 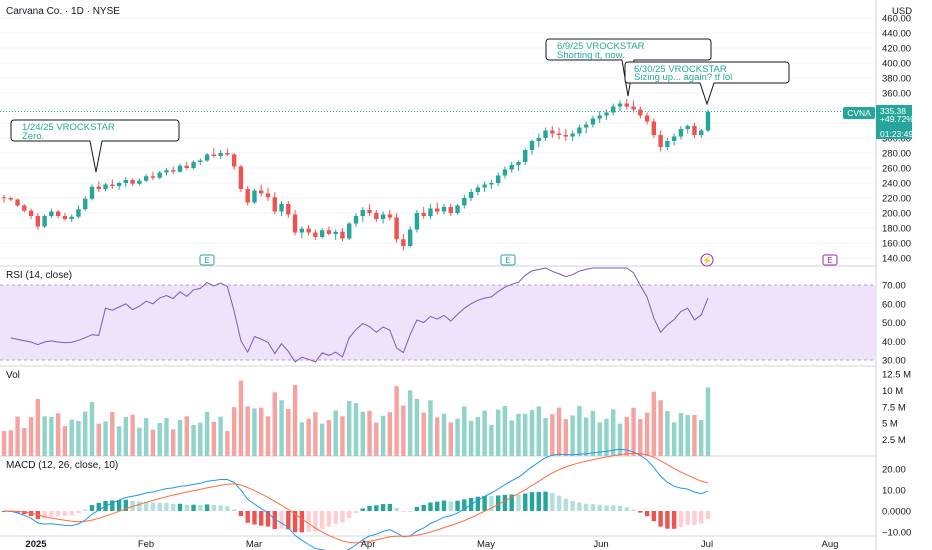 What do you see at coordinates (878, 122) in the screenshot?
I see `last-price-tags: CVNA 335.38 +49.72% 01:23:49` at bounding box center [878, 122].